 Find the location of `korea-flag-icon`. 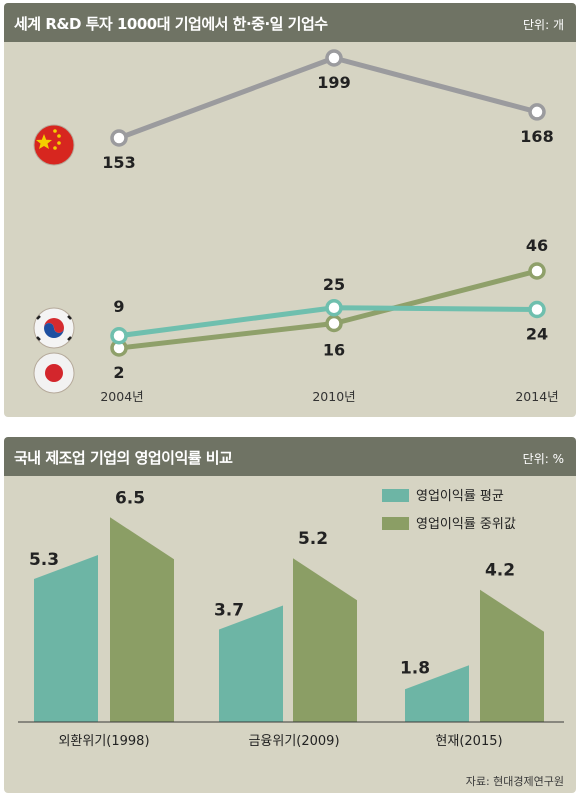

korea-flag-icon is located at coordinates (54, 328).